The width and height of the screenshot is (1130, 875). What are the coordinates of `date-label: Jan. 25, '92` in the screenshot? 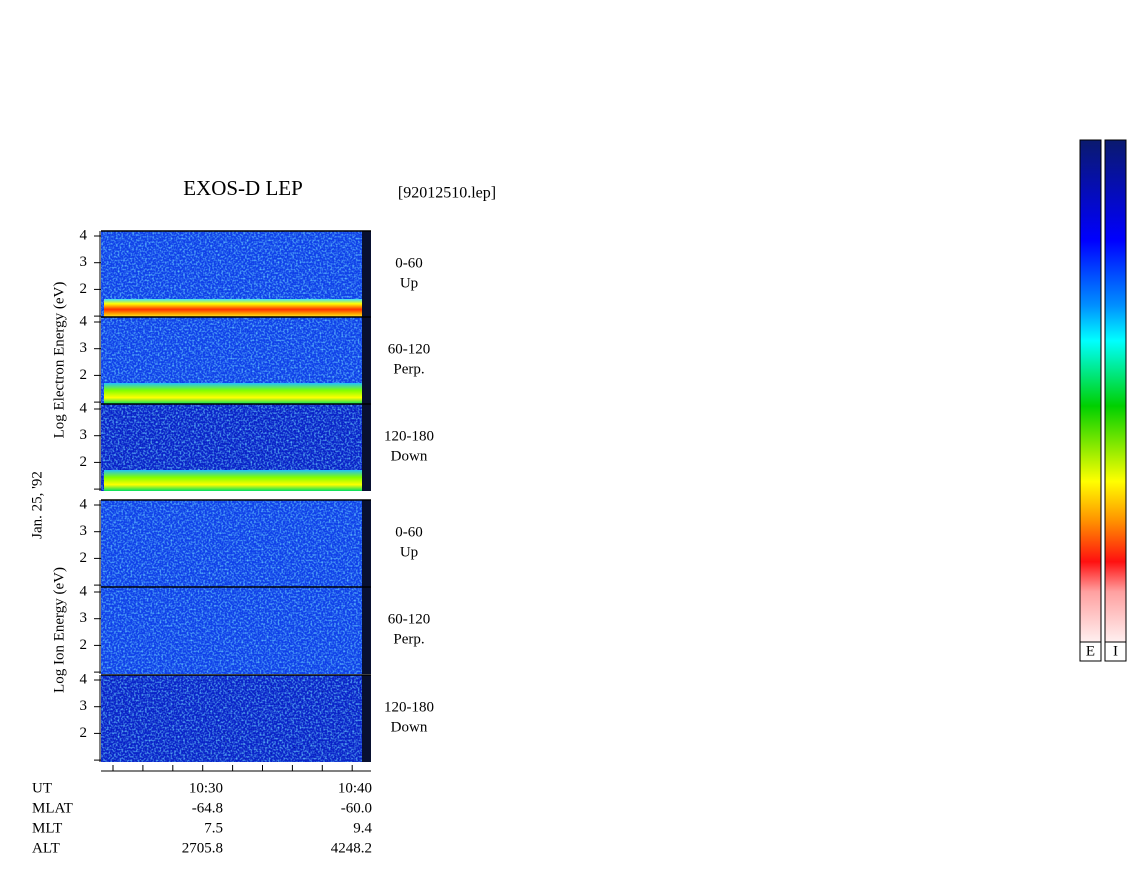 It's located at (37, 505).